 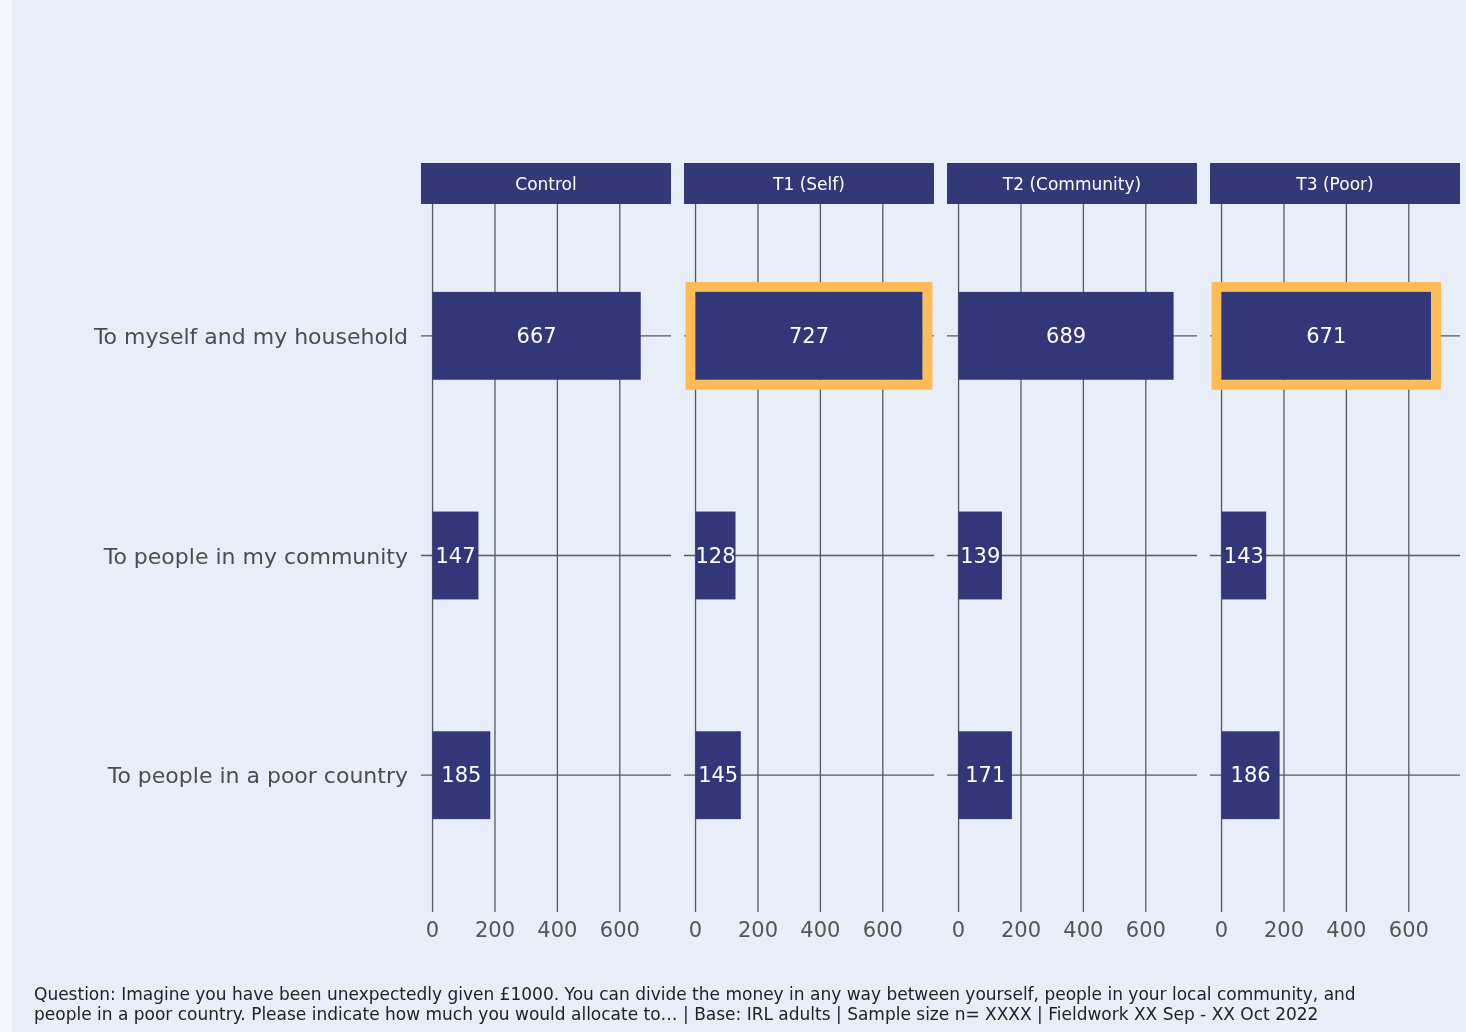 I want to click on data-label: 689, so click(x=1066, y=335).